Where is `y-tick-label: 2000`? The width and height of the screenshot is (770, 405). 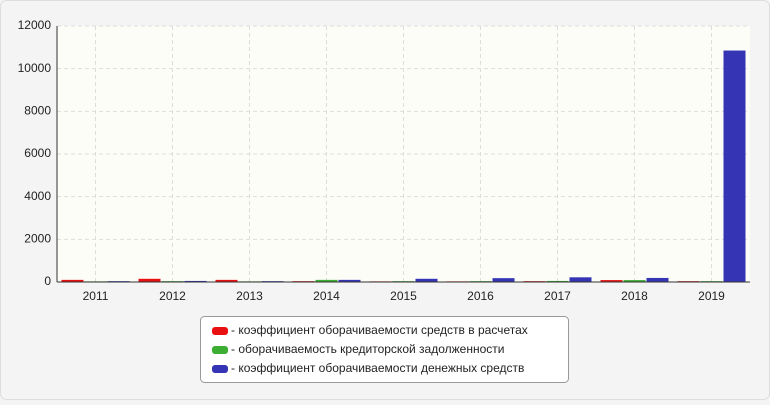
y-tick-label: 2000 is located at coordinates (37, 239).